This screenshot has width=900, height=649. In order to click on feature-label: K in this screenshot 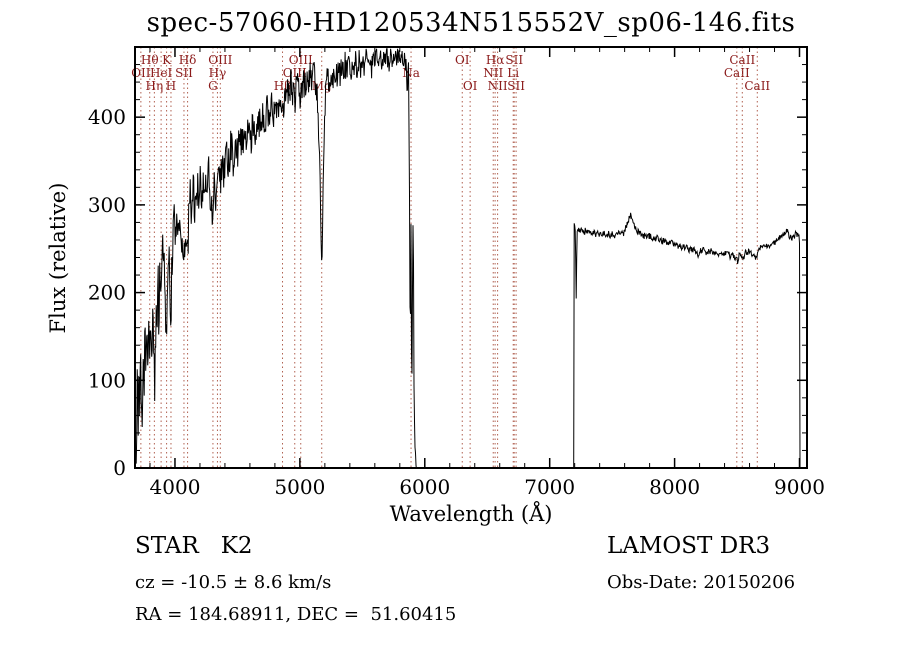, I will do `click(167, 60)`.